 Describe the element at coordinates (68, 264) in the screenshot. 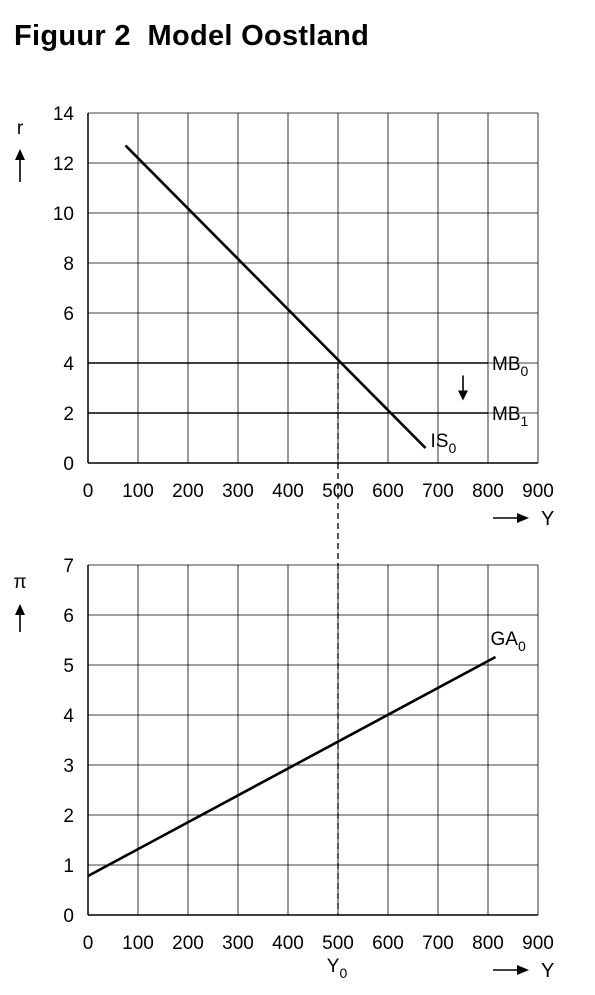

I see `y-tick-label: 8` at that location.